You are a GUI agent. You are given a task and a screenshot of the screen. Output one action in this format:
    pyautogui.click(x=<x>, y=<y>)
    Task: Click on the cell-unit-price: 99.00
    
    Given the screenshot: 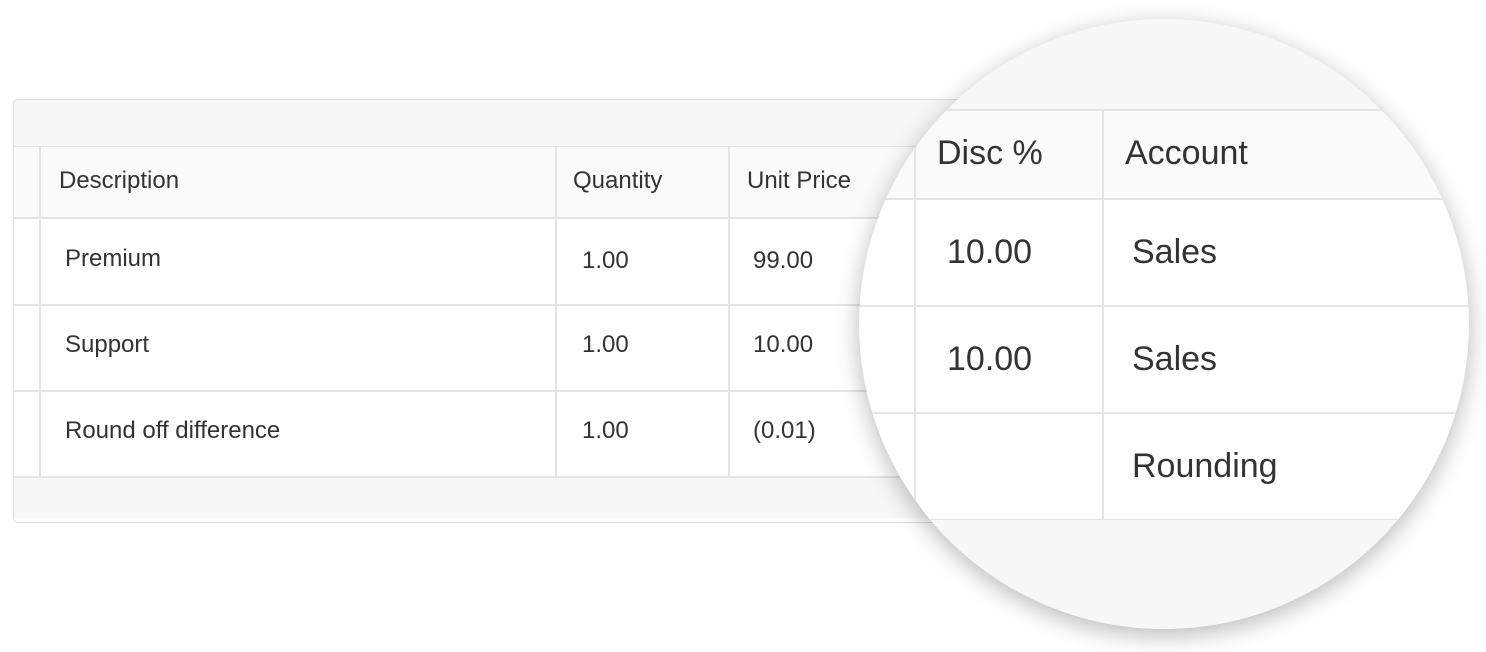 What is the action you would take?
    pyautogui.click(x=783, y=260)
    